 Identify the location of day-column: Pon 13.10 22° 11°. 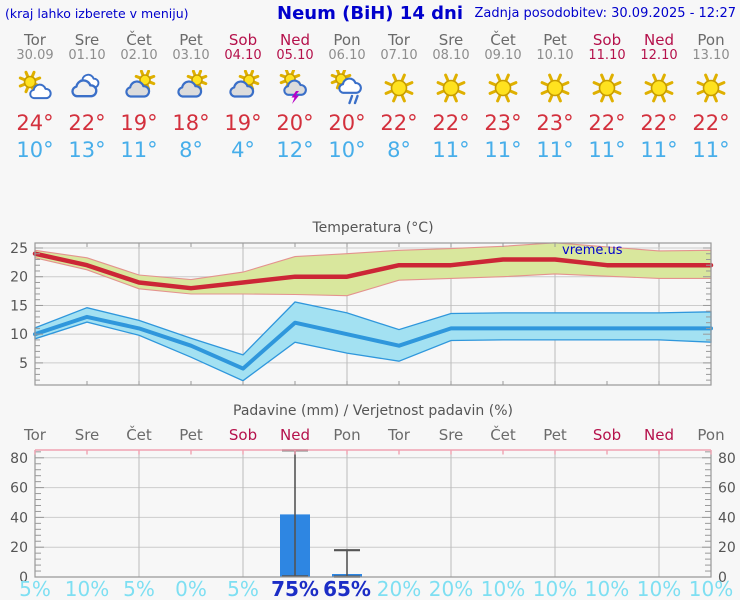
(711, 97).